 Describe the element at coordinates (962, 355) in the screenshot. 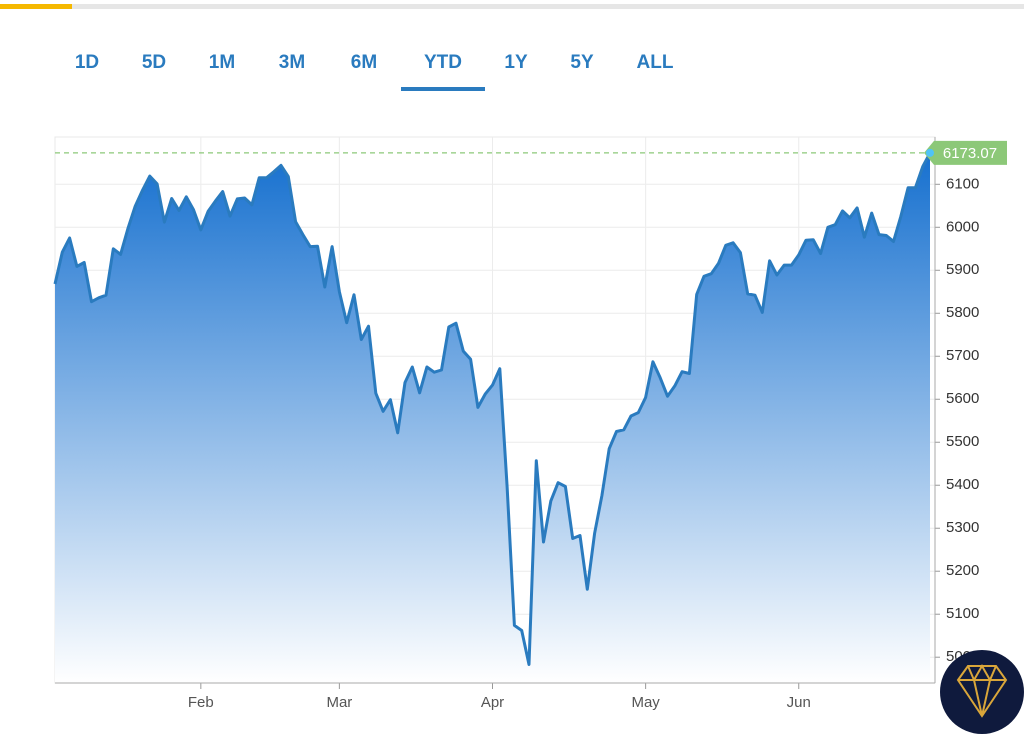

I see `y-tick-label: 5700` at that location.